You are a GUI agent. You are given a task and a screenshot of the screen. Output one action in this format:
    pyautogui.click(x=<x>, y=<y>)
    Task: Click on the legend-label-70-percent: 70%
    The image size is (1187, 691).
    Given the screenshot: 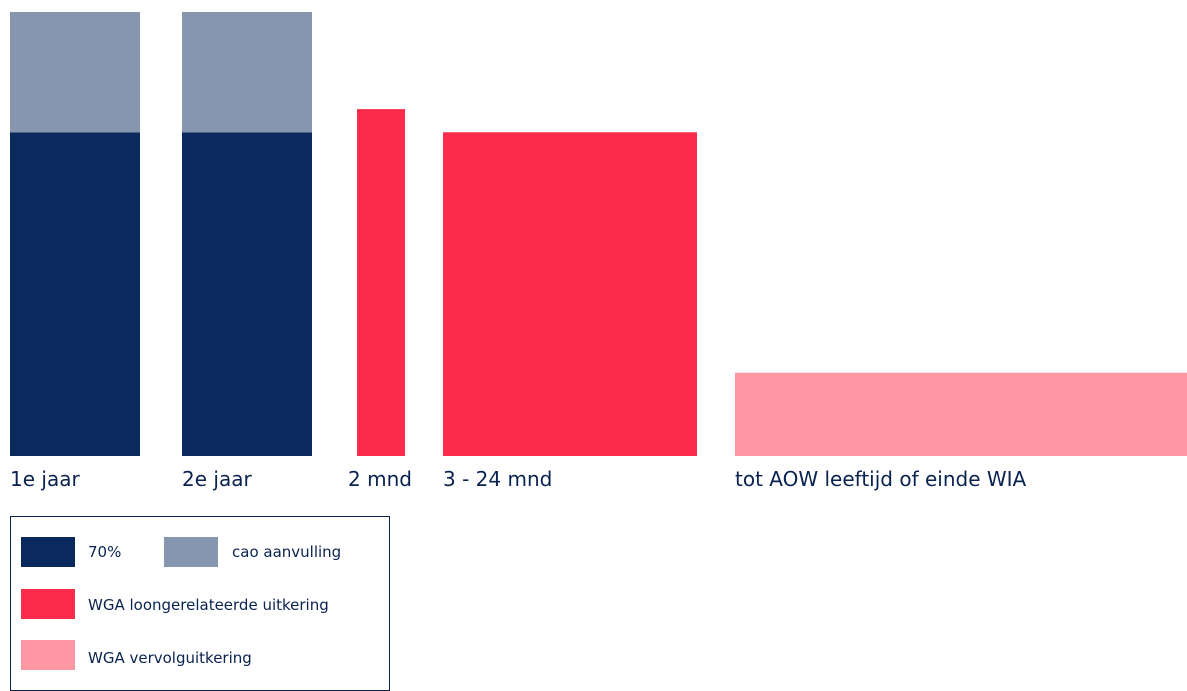 What is the action you would take?
    pyautogui.click(x=104, y=552)
    